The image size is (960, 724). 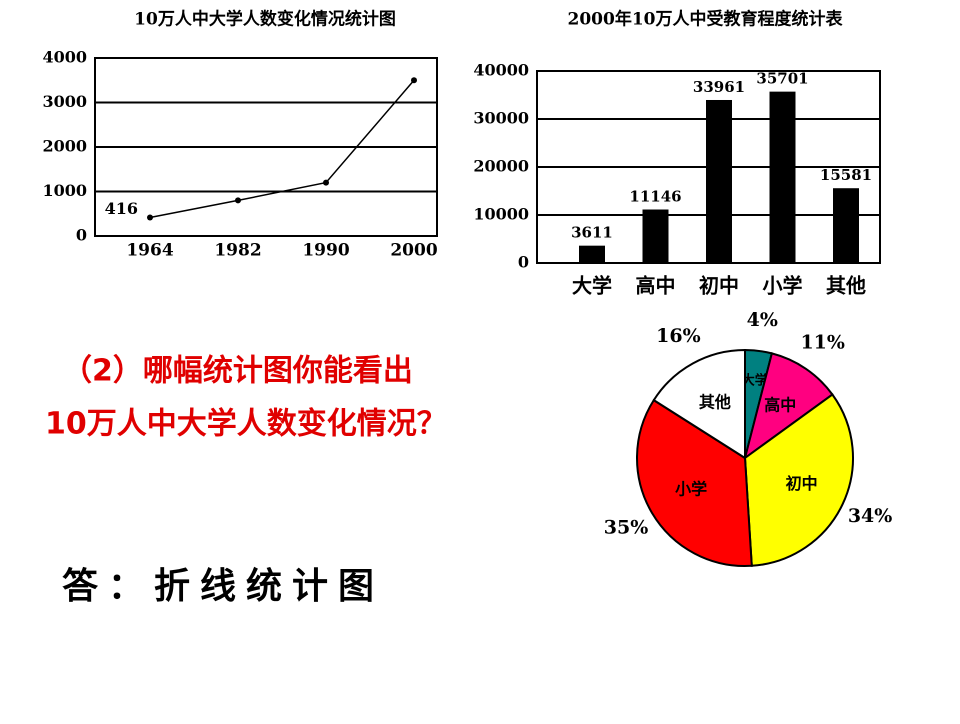 What do you see at coordinates (762, 320) in the screenshot?
I see `percent-label: 4%` at bounding box center [762, 320].